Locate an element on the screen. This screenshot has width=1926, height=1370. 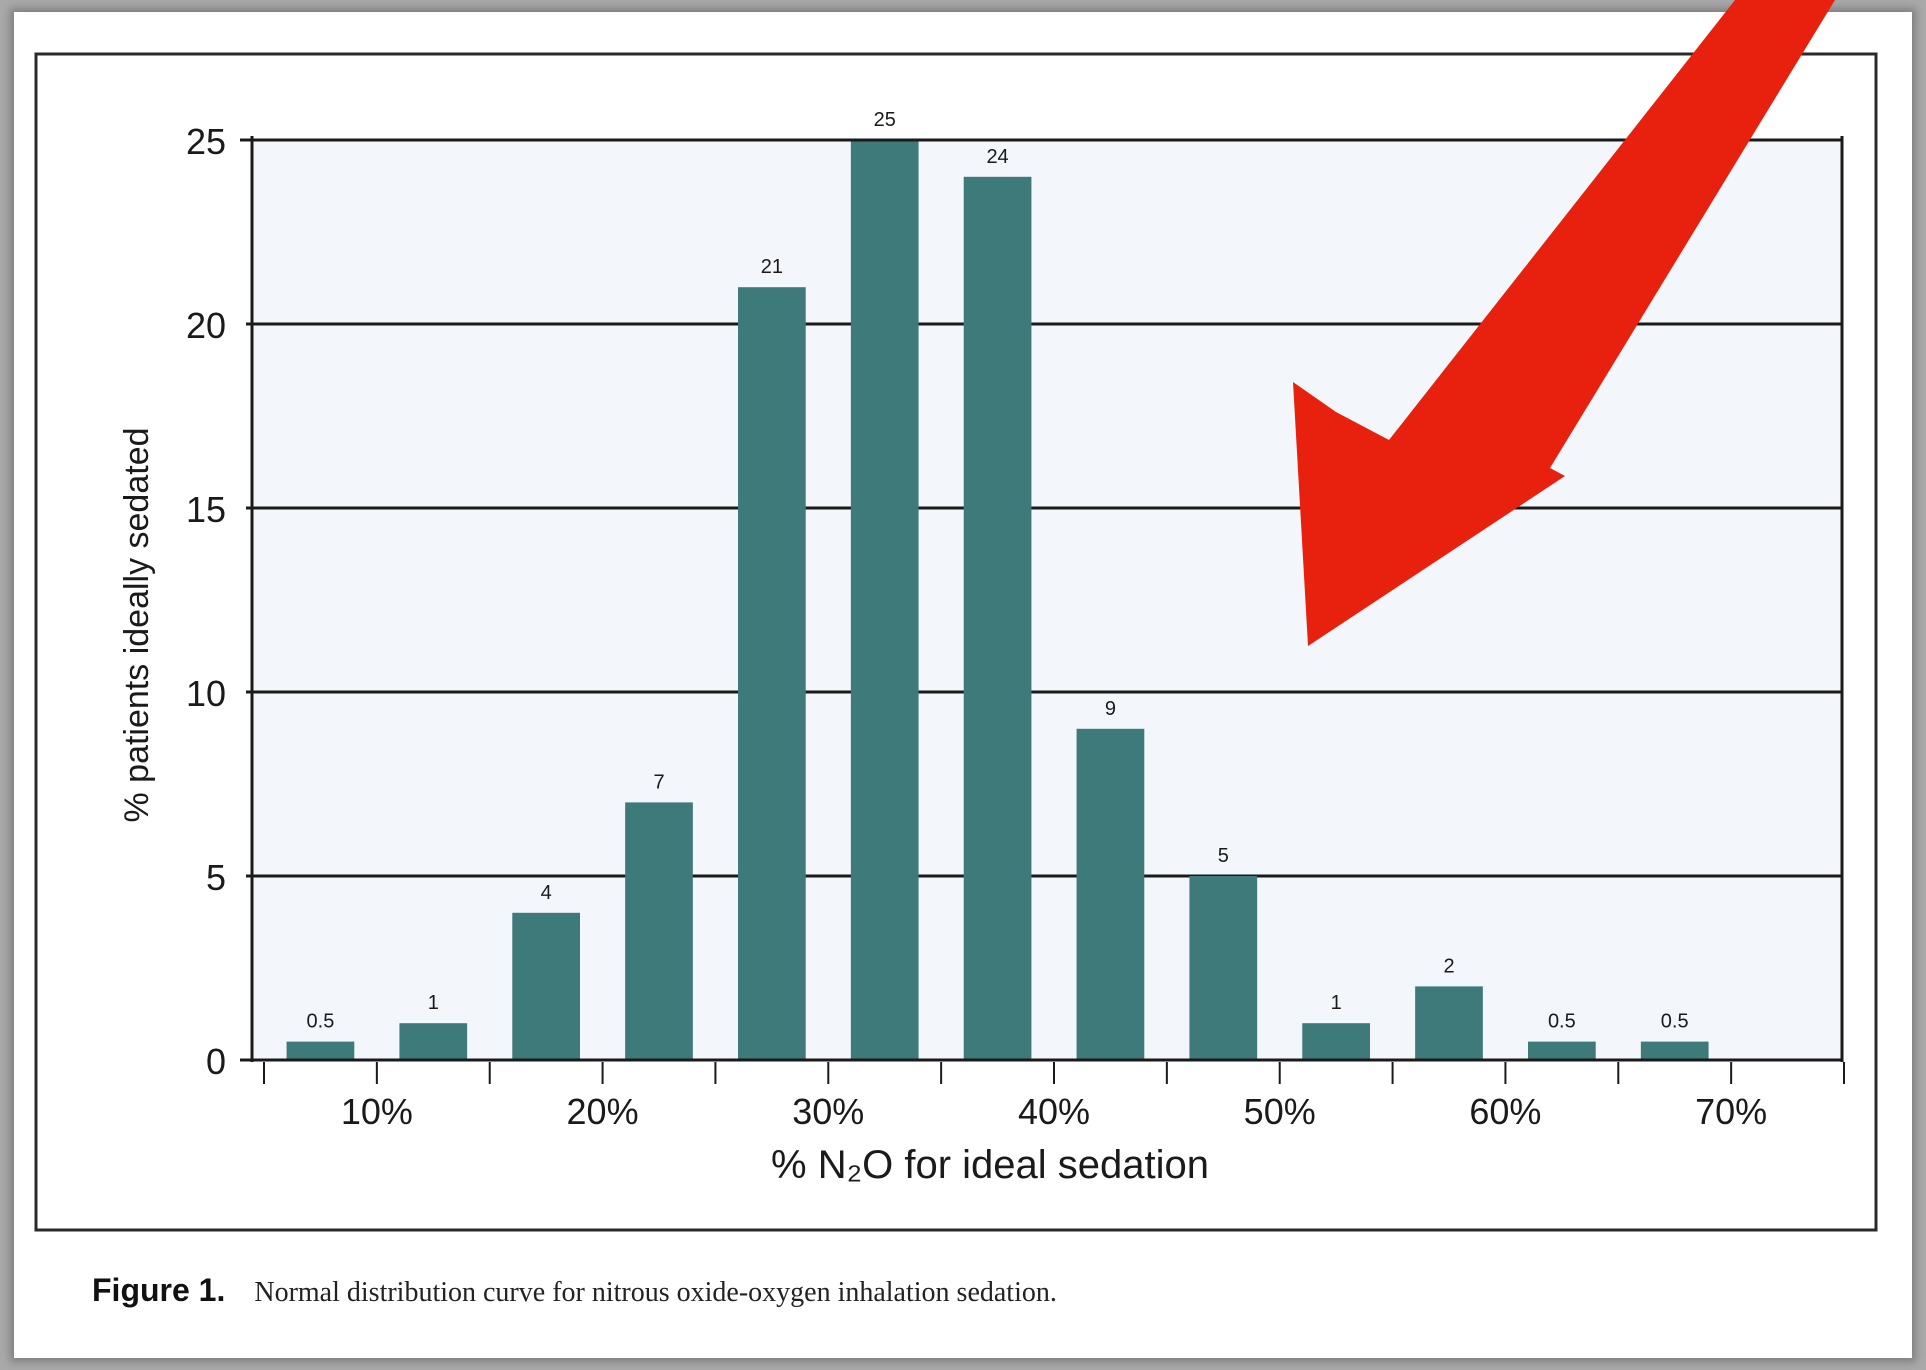
y-tick-label: 5 is located at coordinates (216, 877).